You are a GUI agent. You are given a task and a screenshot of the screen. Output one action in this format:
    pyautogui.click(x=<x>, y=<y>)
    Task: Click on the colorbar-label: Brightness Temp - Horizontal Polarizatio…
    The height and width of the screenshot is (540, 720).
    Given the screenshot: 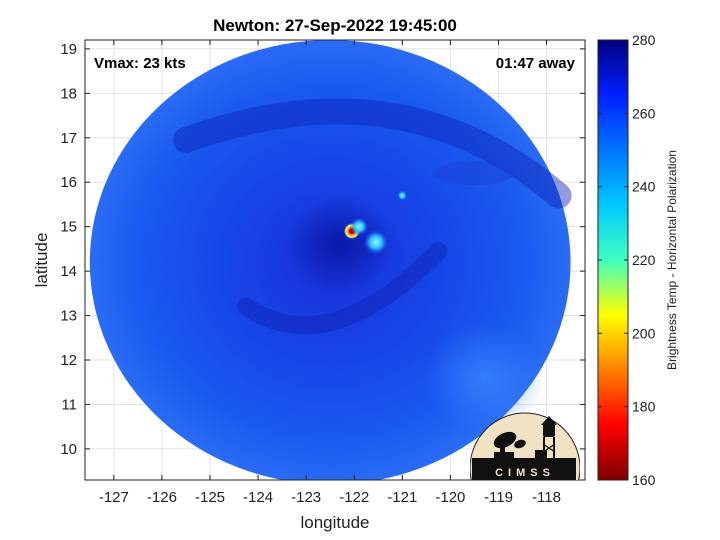 What is the action you would take?
    pyautogui.click(x=672, y=260)
    